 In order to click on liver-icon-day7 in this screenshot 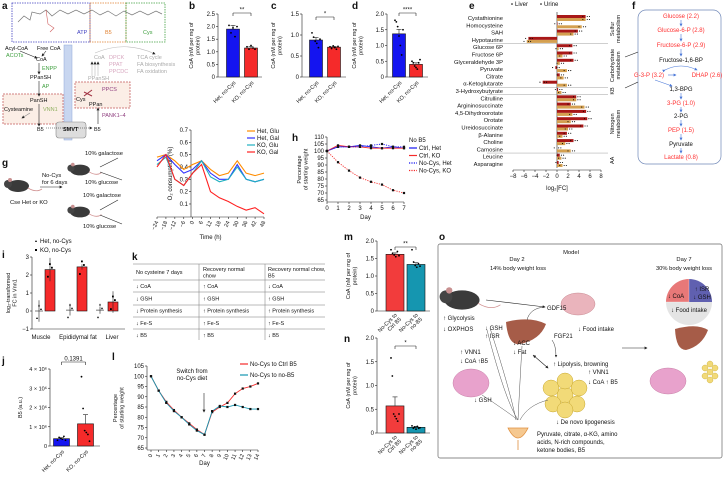, I will do `click(691, 338)`.